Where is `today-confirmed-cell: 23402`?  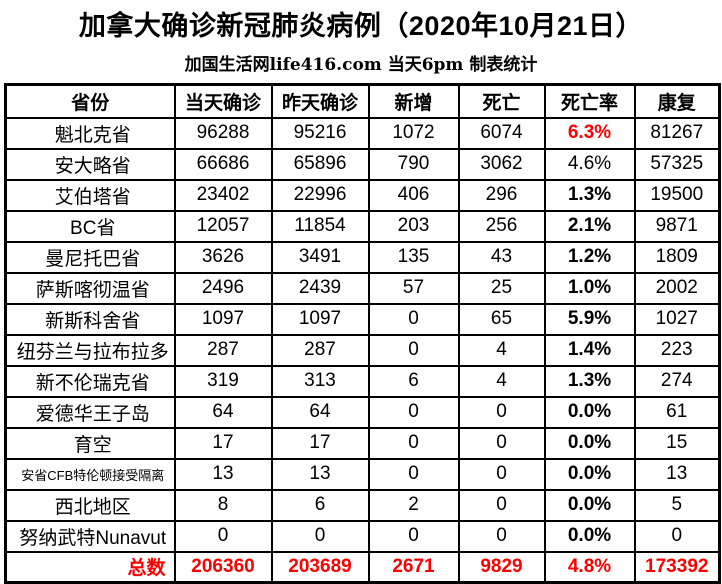 today-confirmed-cell: 23402 is located at coordinates (223, 195).